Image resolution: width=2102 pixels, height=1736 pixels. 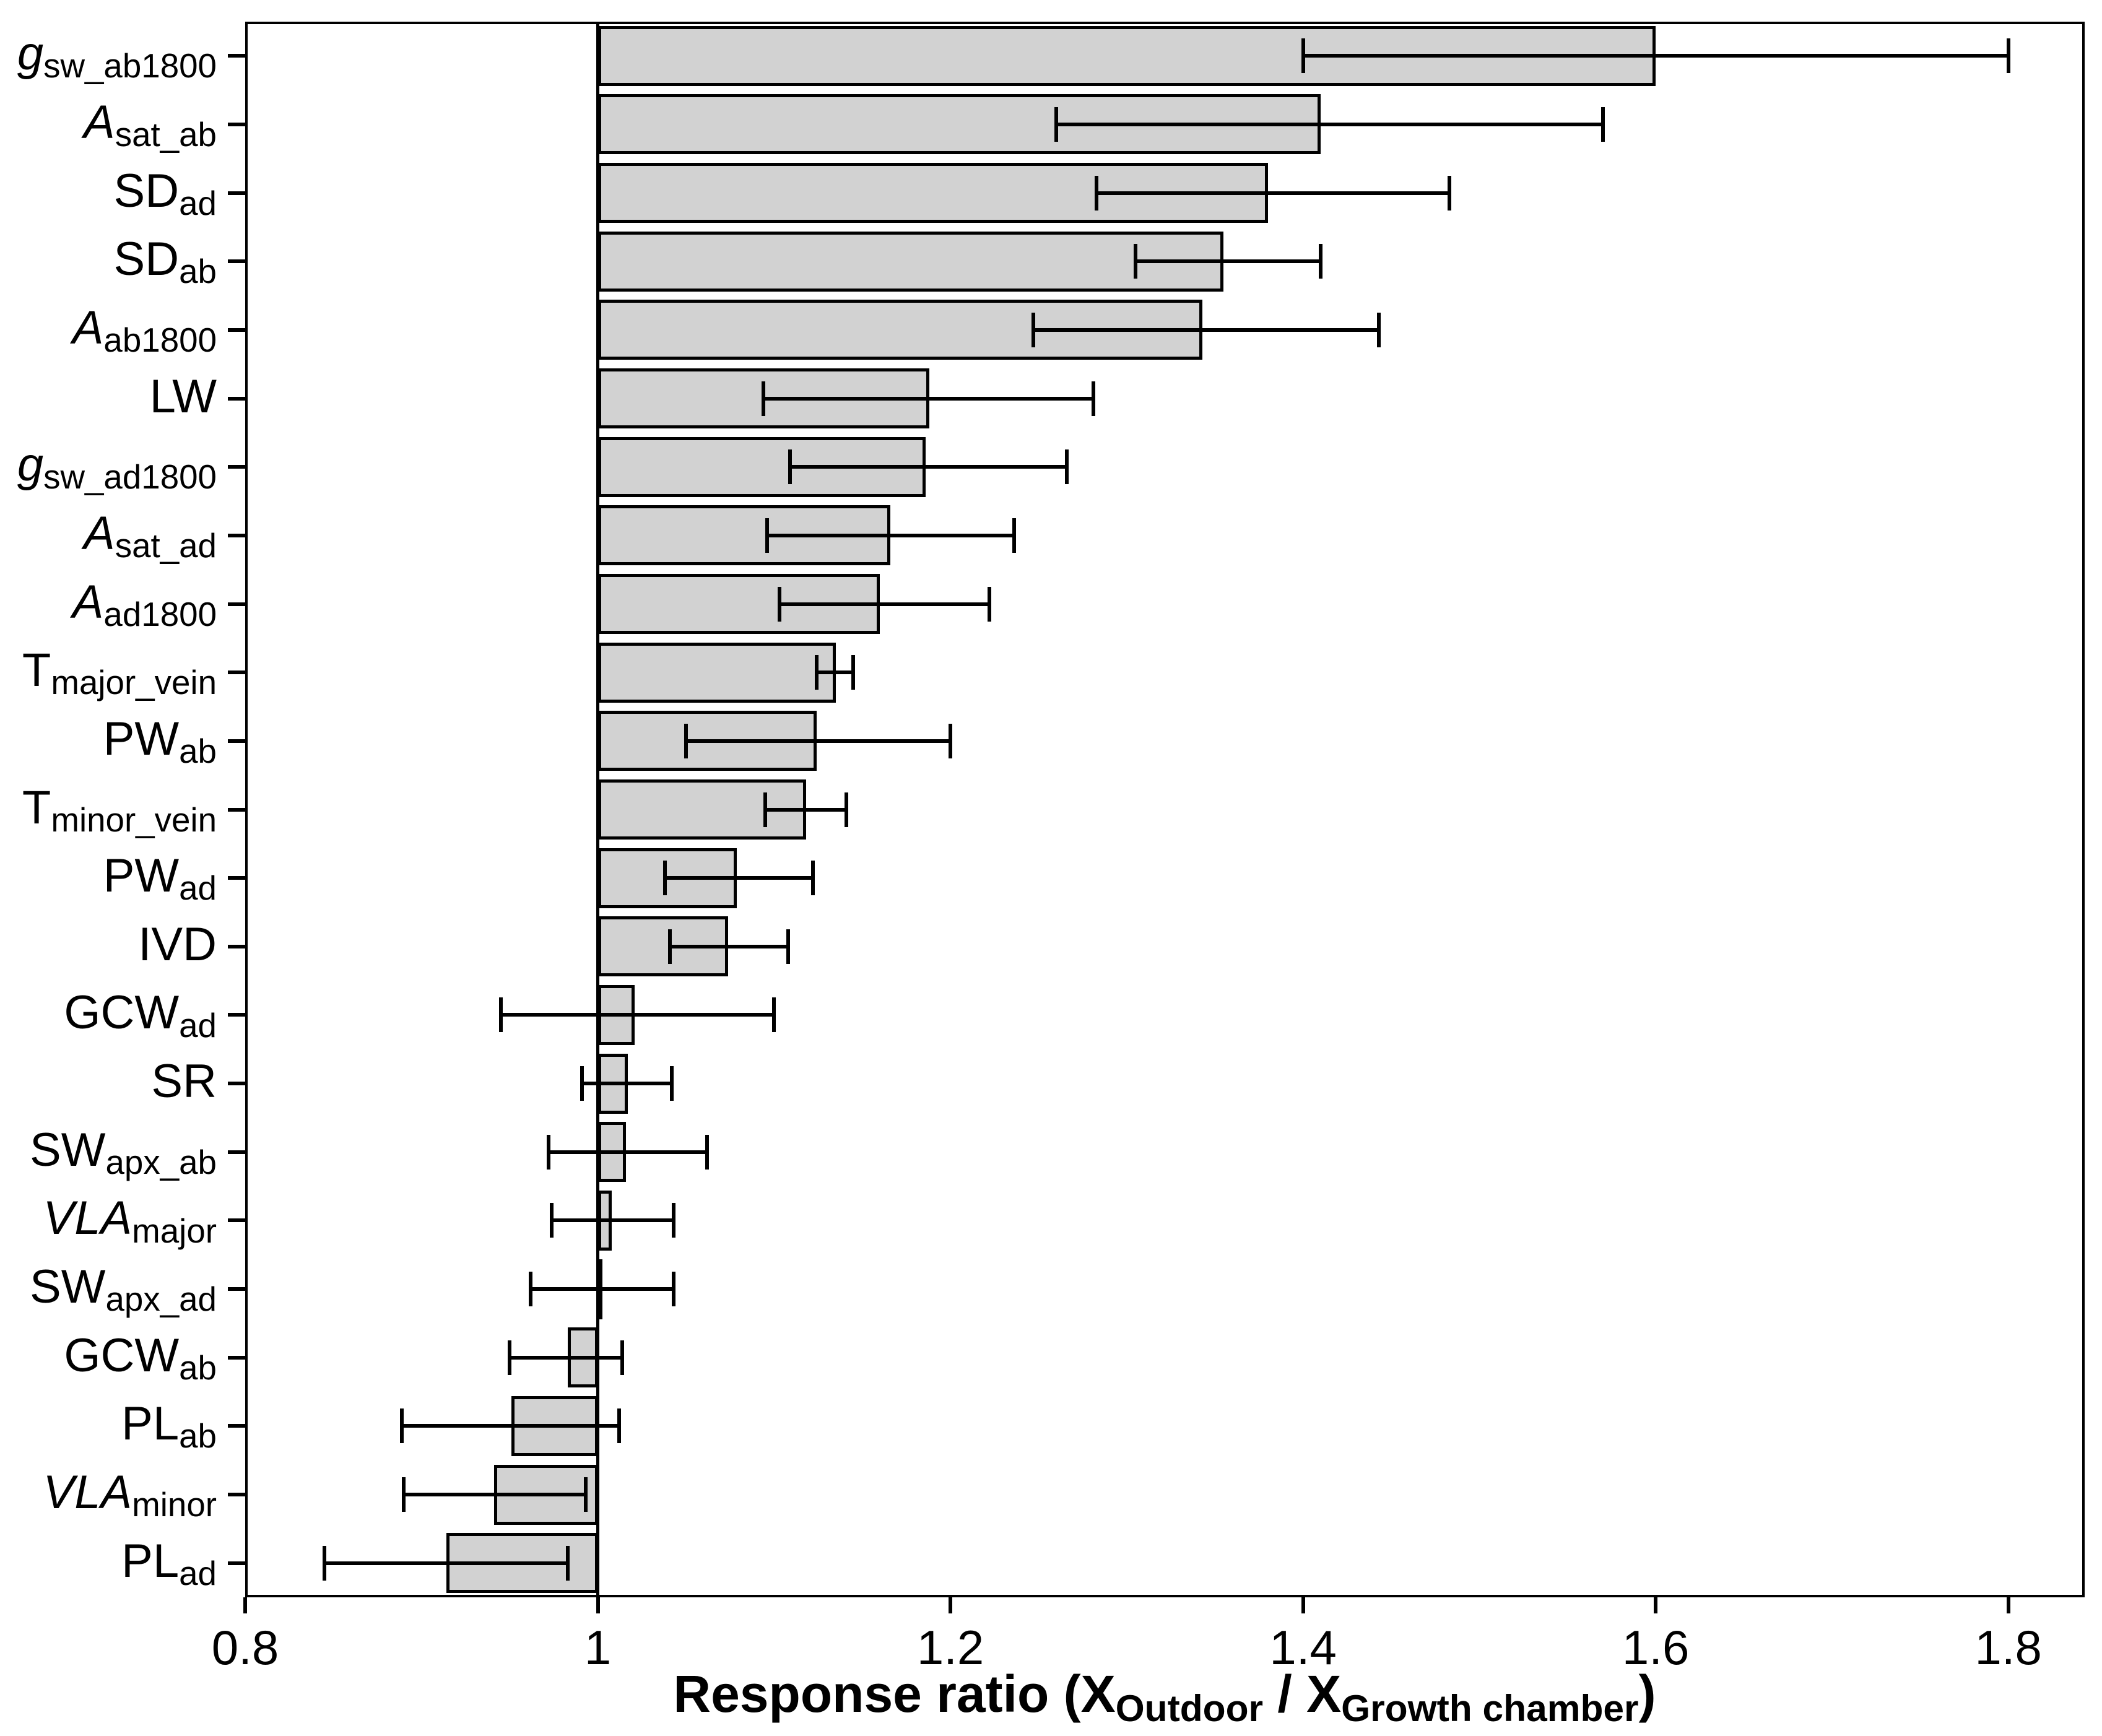 What do you see at coordinates (166, 545) in the screenshot?
I see `label-subscript: sat_ad` at bounding box center [166, 545].